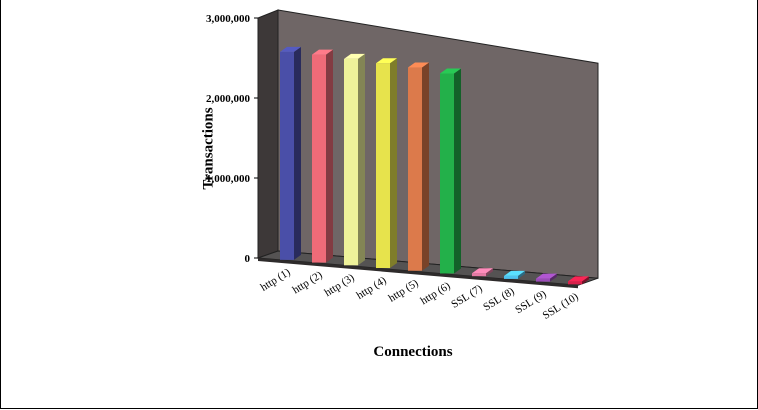  What do you see at coordinates (403, 291) in the screenshot?
I see `x-tick-label: http (5)` at bounding box center [403, 291].